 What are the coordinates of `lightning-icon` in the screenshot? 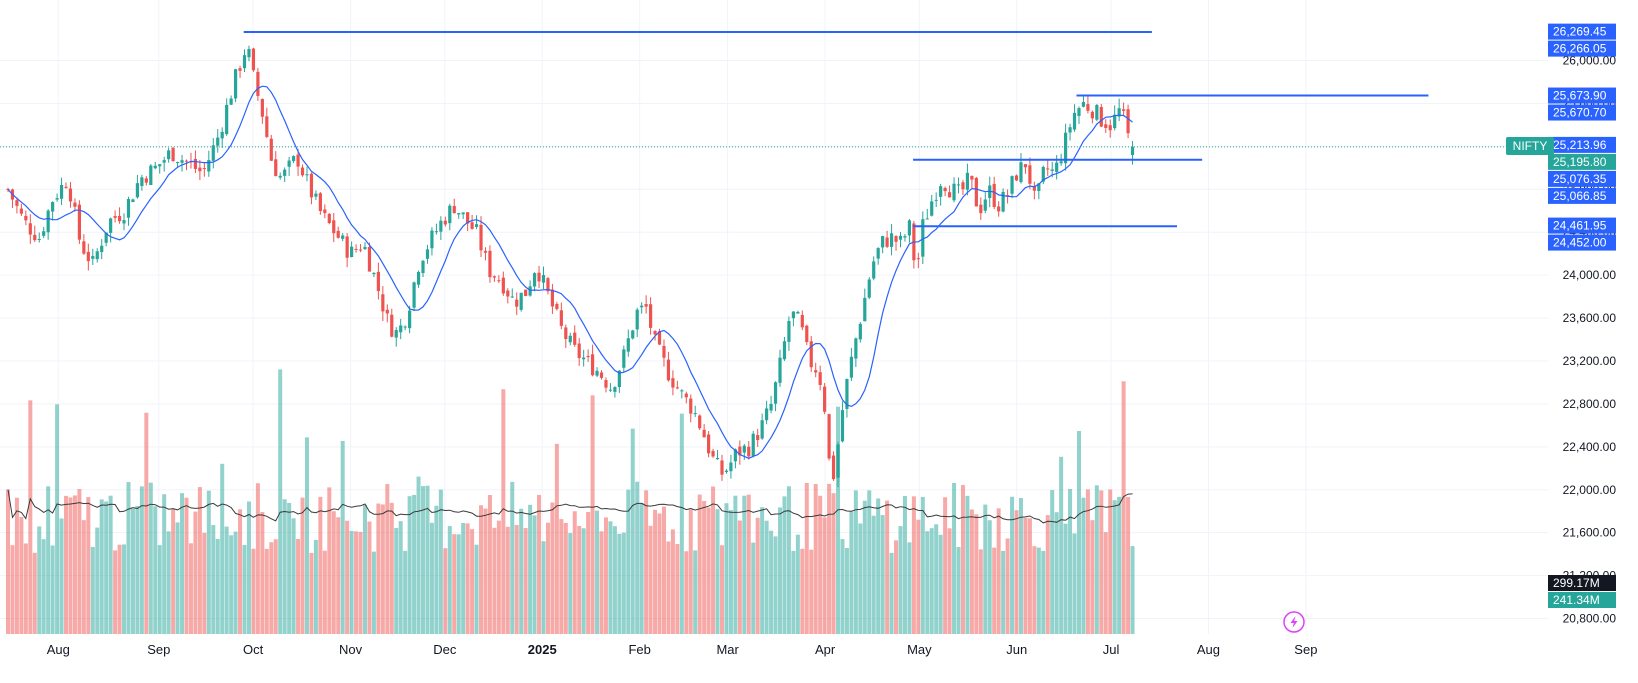 It's located at (1294, 622).